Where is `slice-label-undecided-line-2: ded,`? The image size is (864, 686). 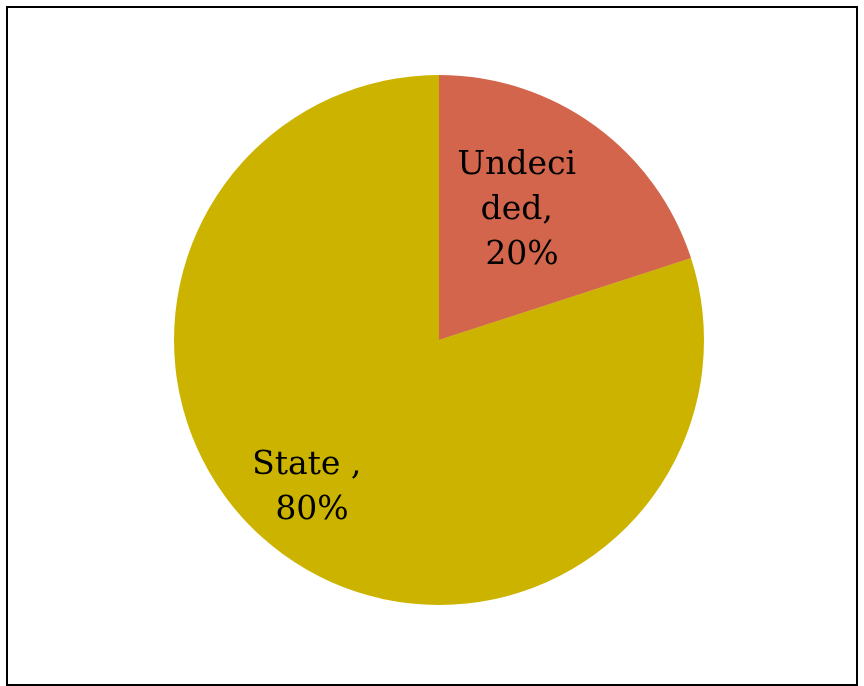 slice-label-undecided-line-2: ded, is located at coordinates (517, 207).